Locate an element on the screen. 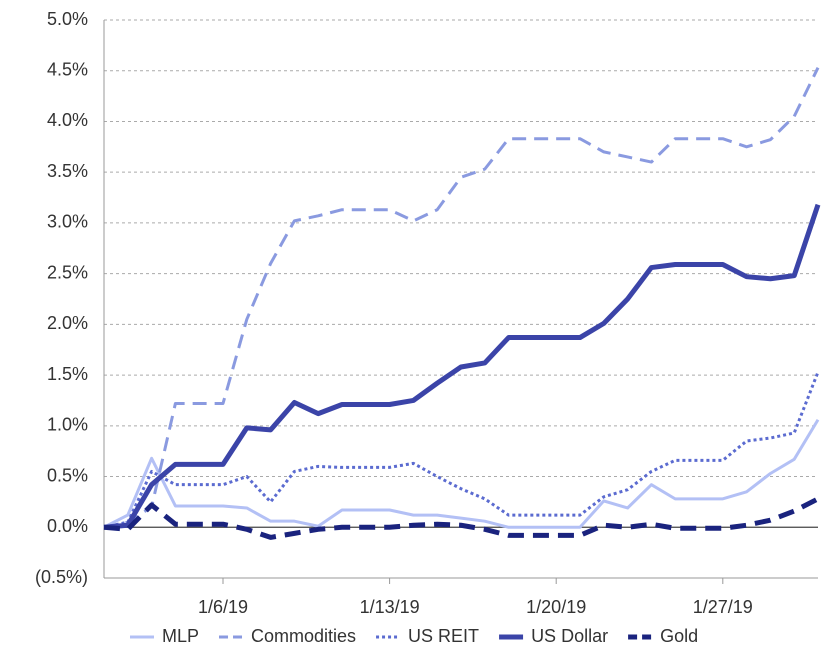  y-tick-label: 4.0% is located at coordinates (67, 120).